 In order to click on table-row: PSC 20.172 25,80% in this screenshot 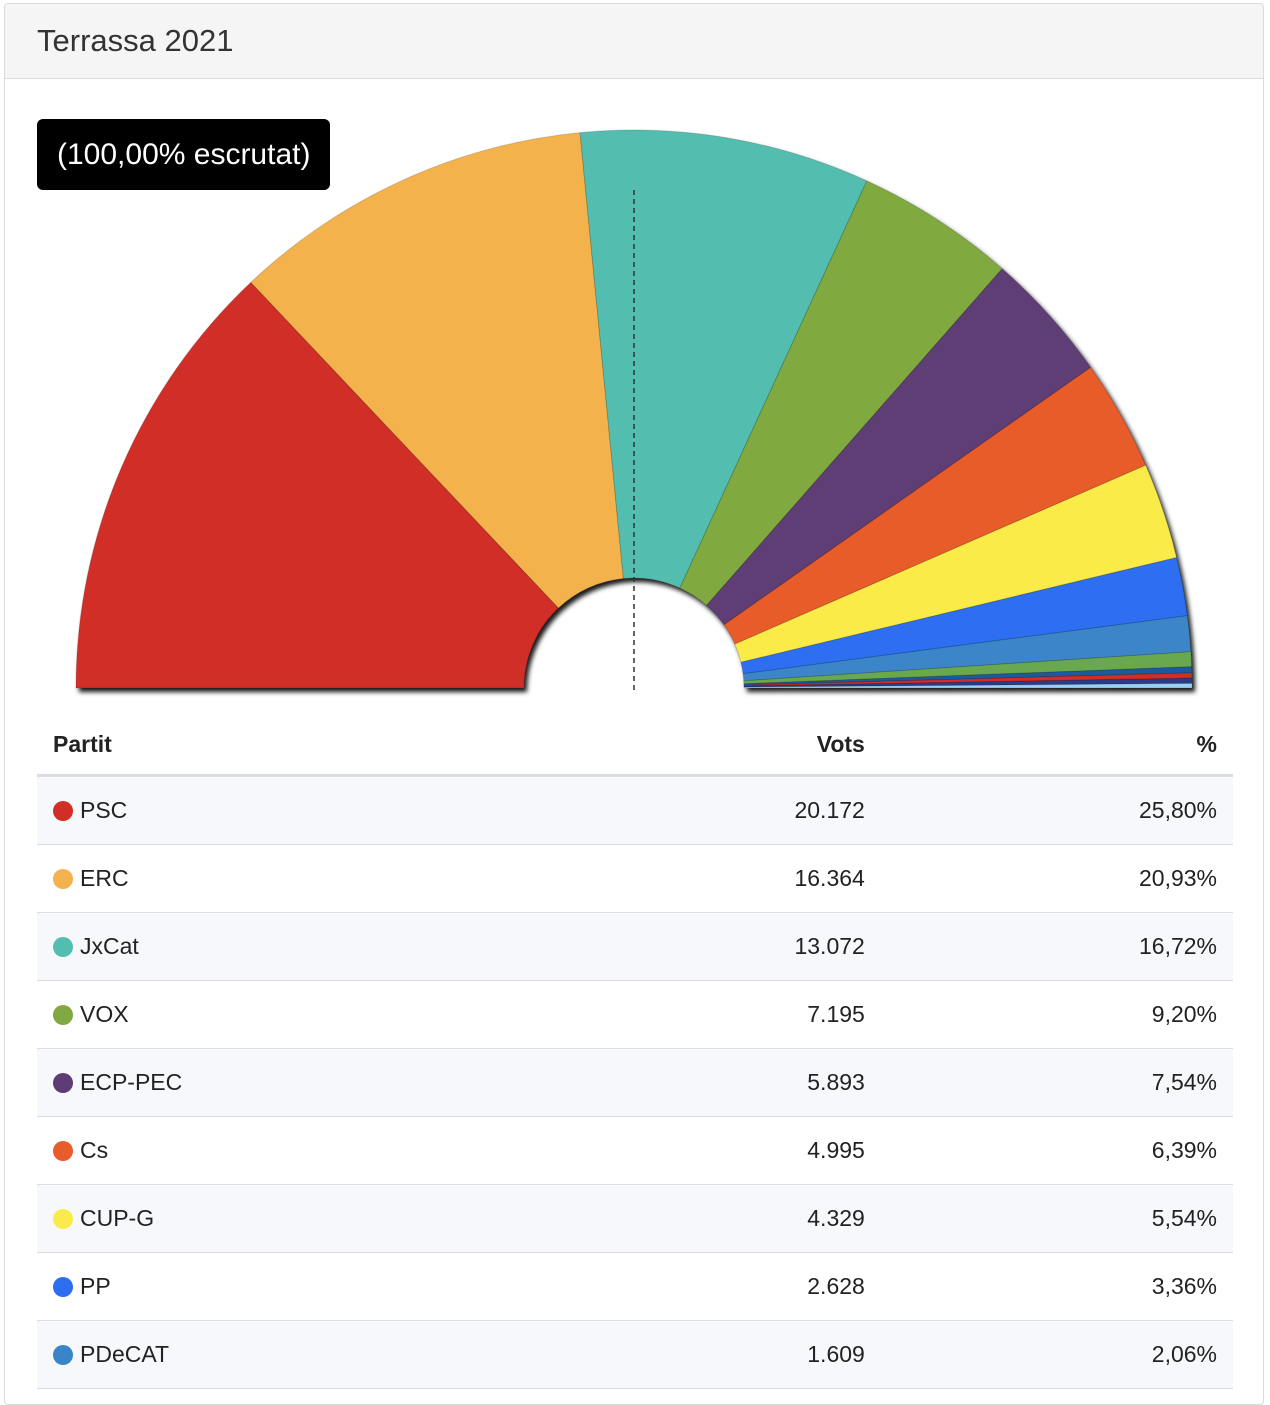, I will do `click(635, 810)`.